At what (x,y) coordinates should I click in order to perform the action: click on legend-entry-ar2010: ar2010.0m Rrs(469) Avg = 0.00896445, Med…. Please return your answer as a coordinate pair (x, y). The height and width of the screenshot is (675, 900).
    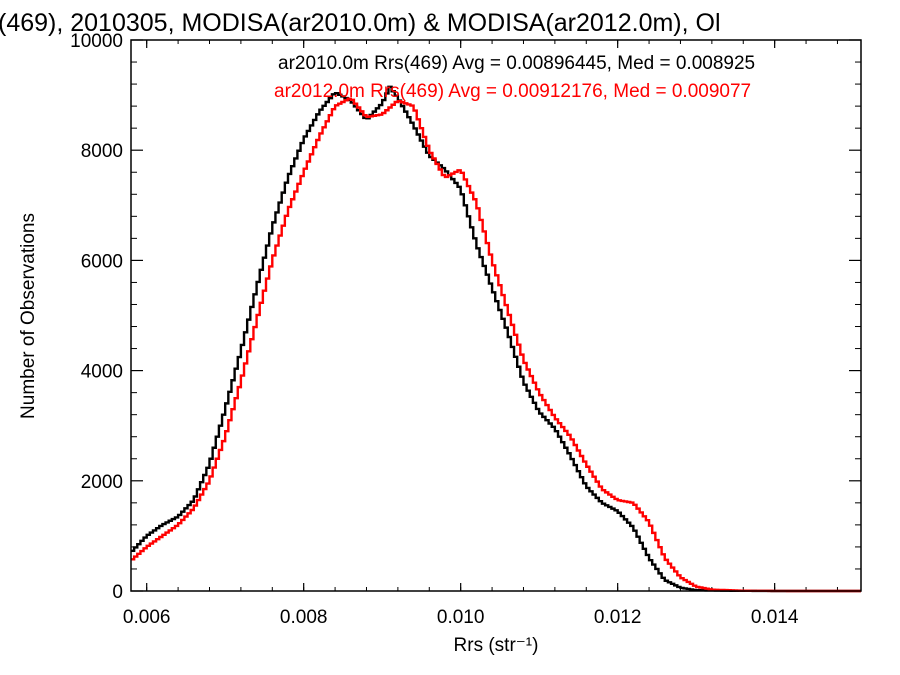
    Looking at the image, I should click on (516, 63).